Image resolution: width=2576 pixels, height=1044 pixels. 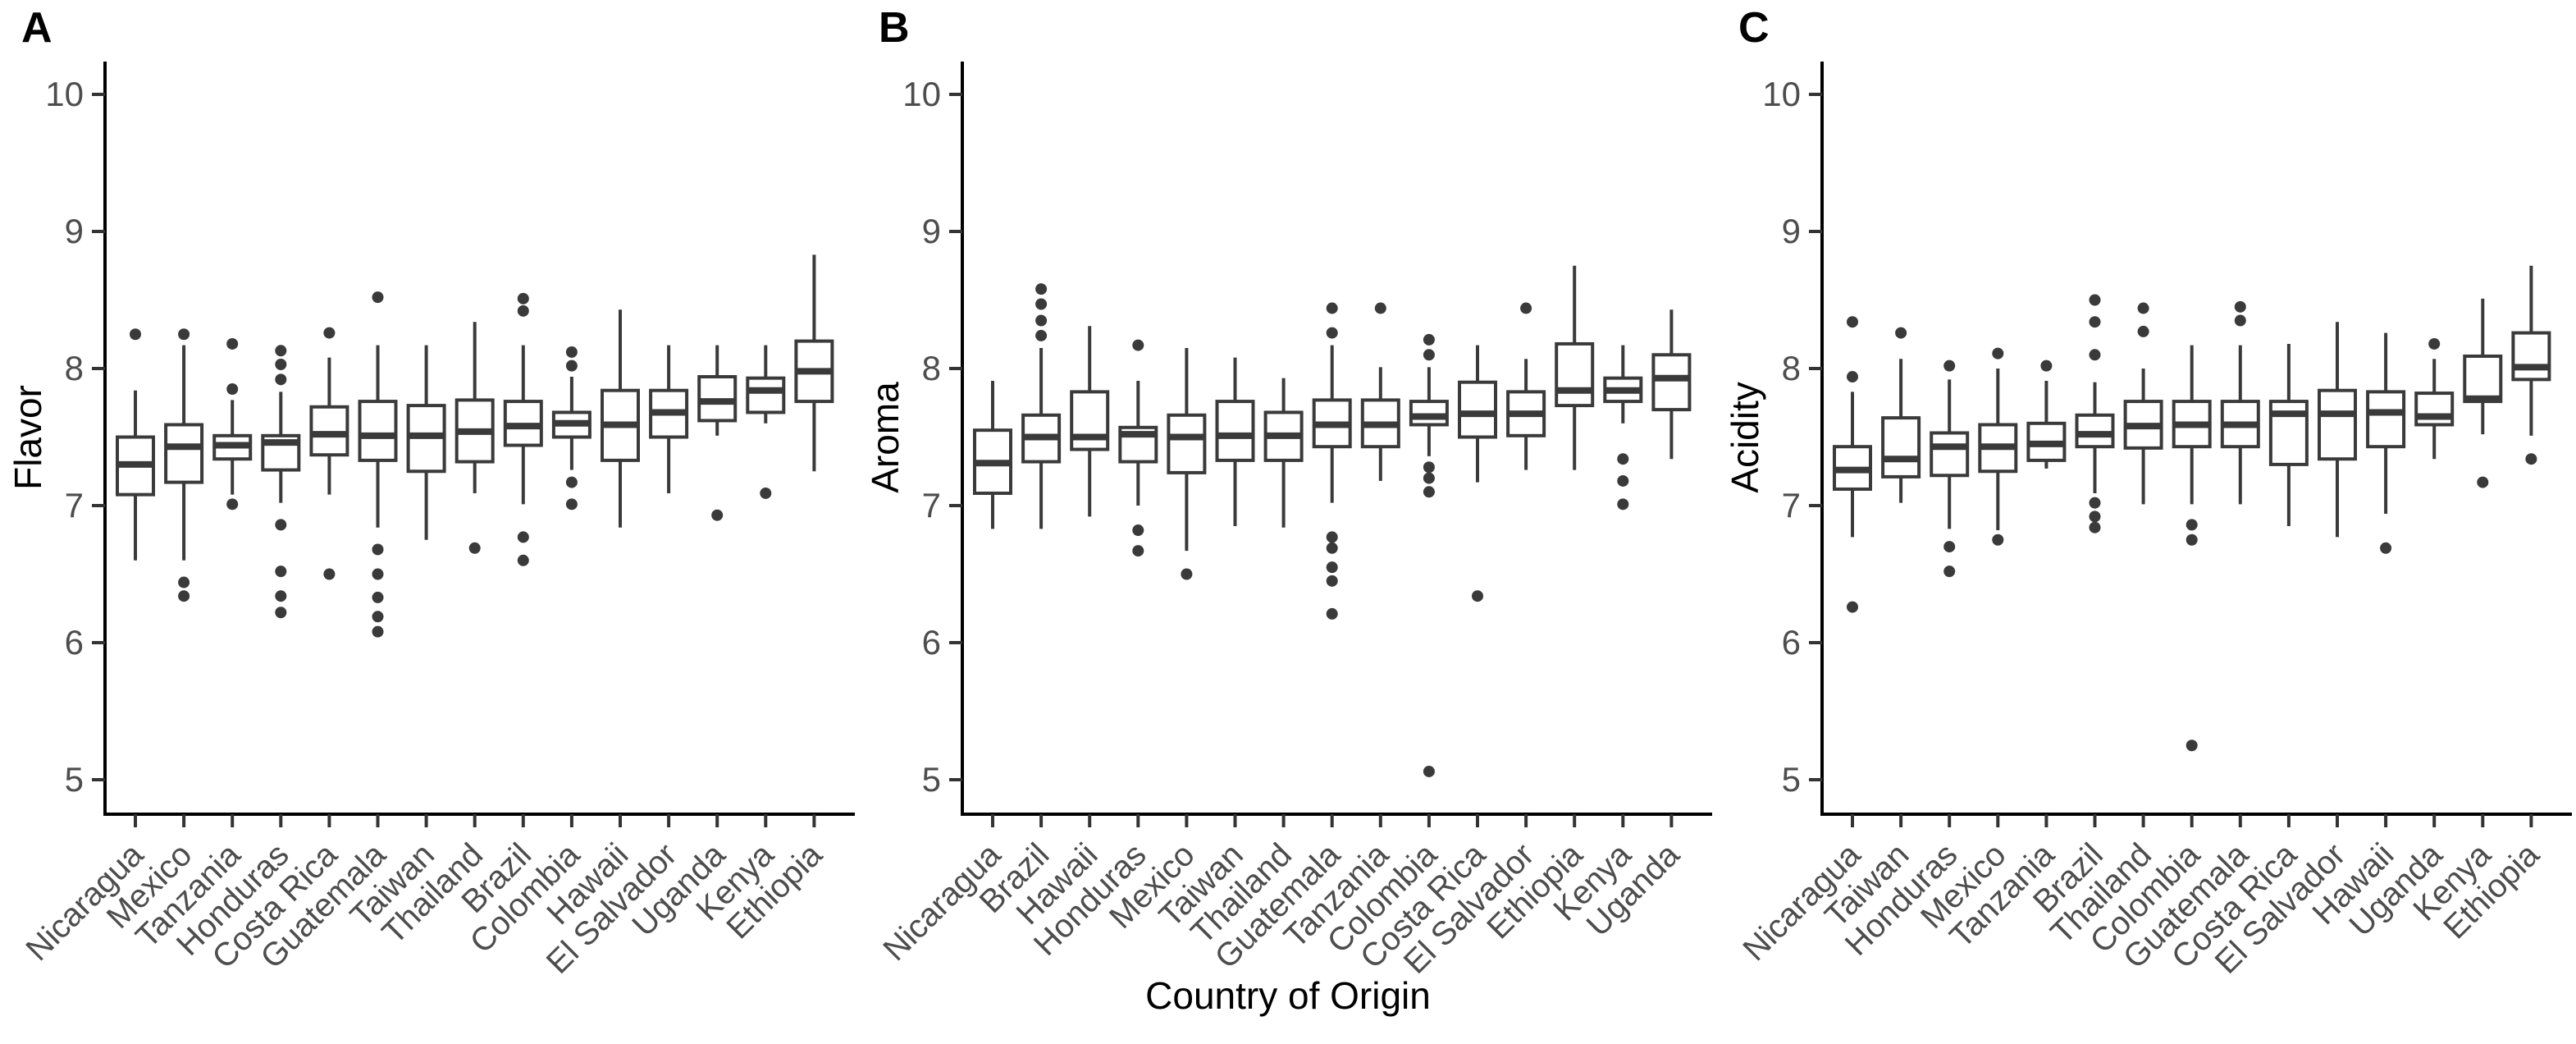 I want to click on y-tick-label: 8, so click(x=1791, y=368).